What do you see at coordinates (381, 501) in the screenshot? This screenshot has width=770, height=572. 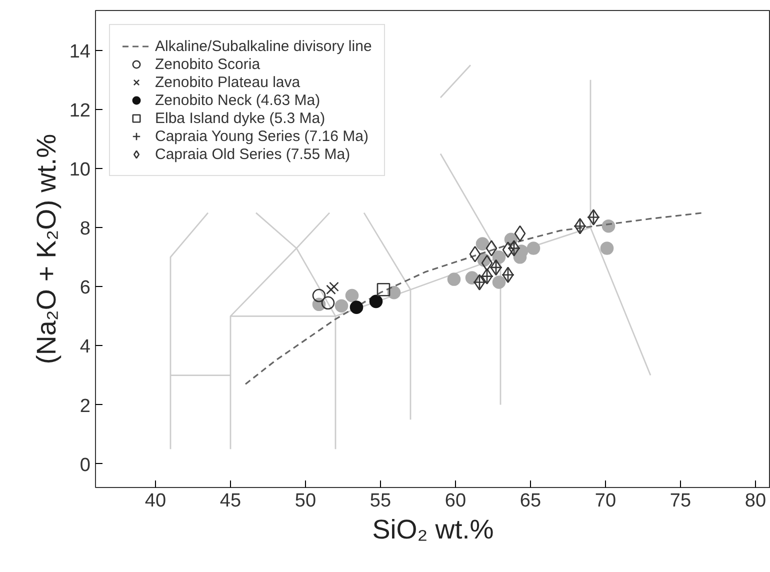 I see `x-tick-label: 55` at bounding box center [381, 501].